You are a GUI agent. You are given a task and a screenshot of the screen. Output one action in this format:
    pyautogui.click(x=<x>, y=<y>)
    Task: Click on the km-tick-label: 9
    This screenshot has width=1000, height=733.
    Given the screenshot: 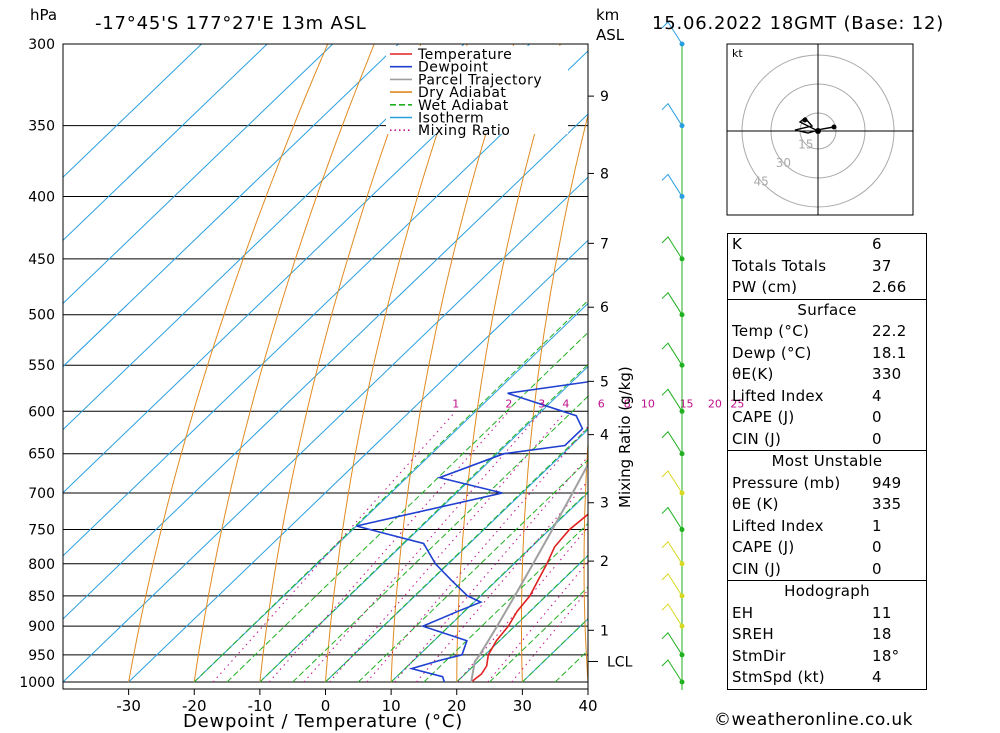 What is the action you would take?
    pyautogui.click(x=604, y=97)
    